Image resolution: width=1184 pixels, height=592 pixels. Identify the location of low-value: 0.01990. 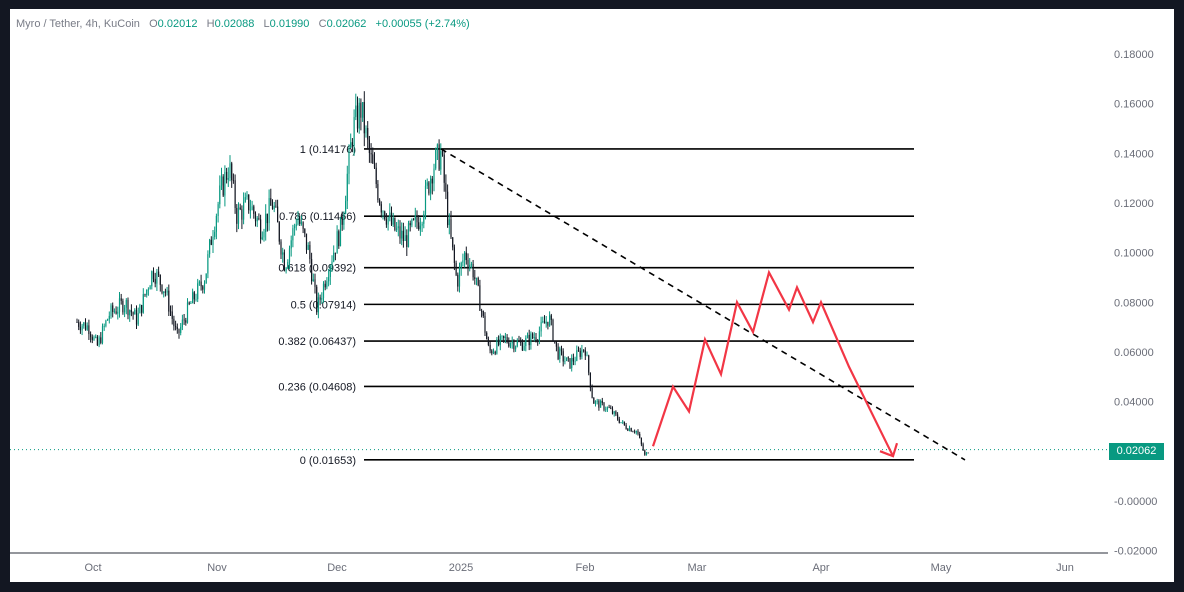
(289, 24).